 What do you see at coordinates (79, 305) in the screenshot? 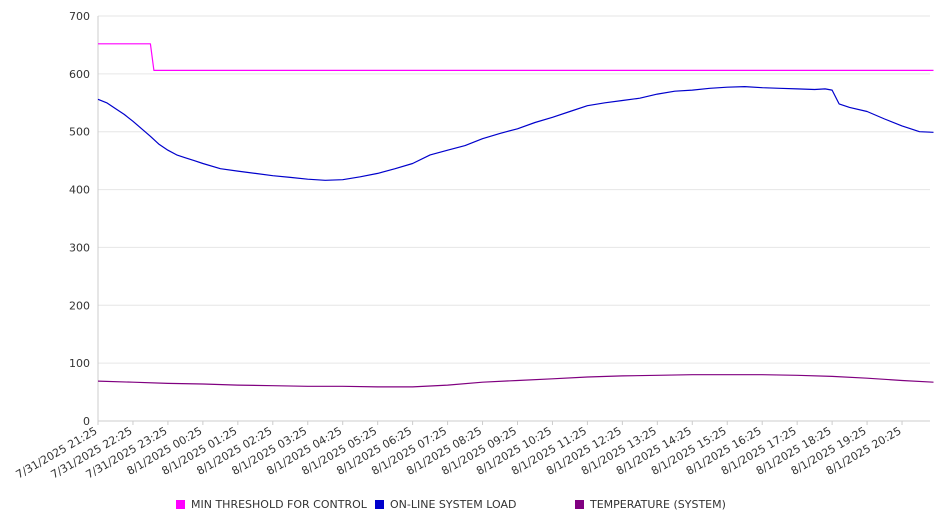
I see `y-tick-label: 200` at bounding box center [79, 305].